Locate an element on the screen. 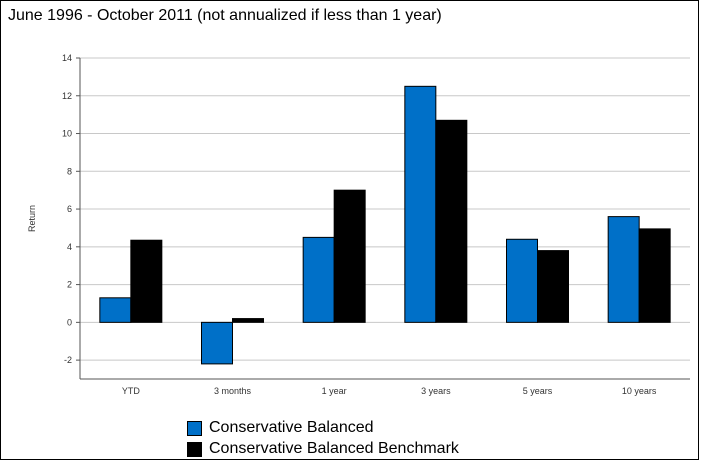  legend-item-series-2: Conservative Balanced Benchmark is located at coordinates (323, 449).